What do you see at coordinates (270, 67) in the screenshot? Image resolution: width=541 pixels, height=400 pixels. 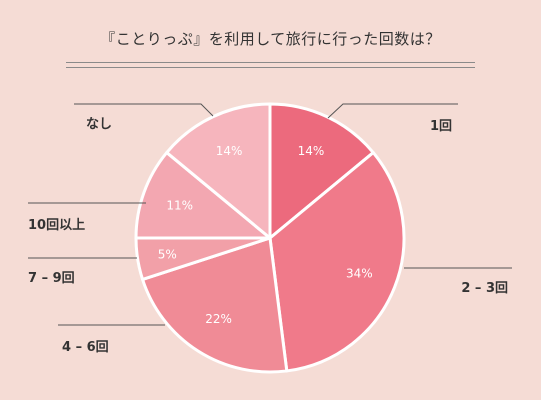 I see `title-rule-lower` at bounding box center [270, 67].